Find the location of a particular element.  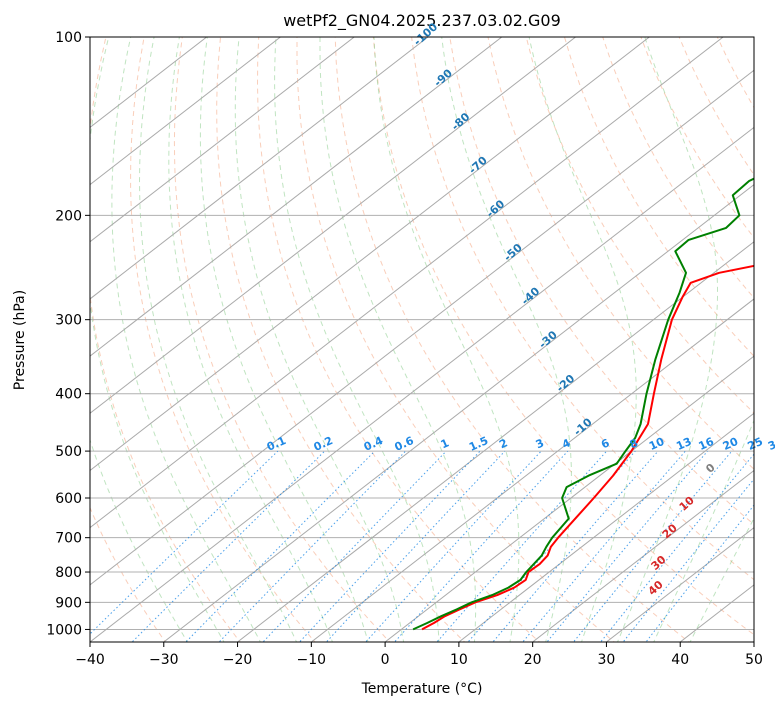

x-axis: −40 −30 −20 −10 0 10 20 30 40 50 is located at coordinates (419, 655).